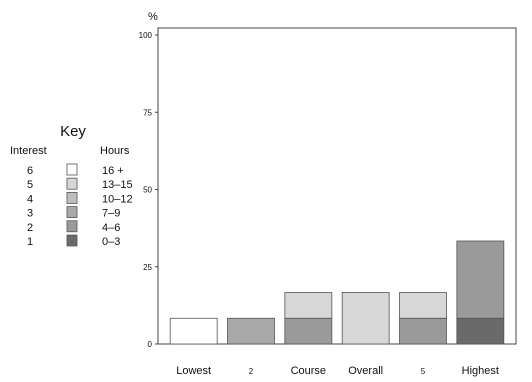  What do you see at coordinates (113, 171) in the screenshot?
I see `legend-hours-label: 16 +` at bounding box center [113, 171].